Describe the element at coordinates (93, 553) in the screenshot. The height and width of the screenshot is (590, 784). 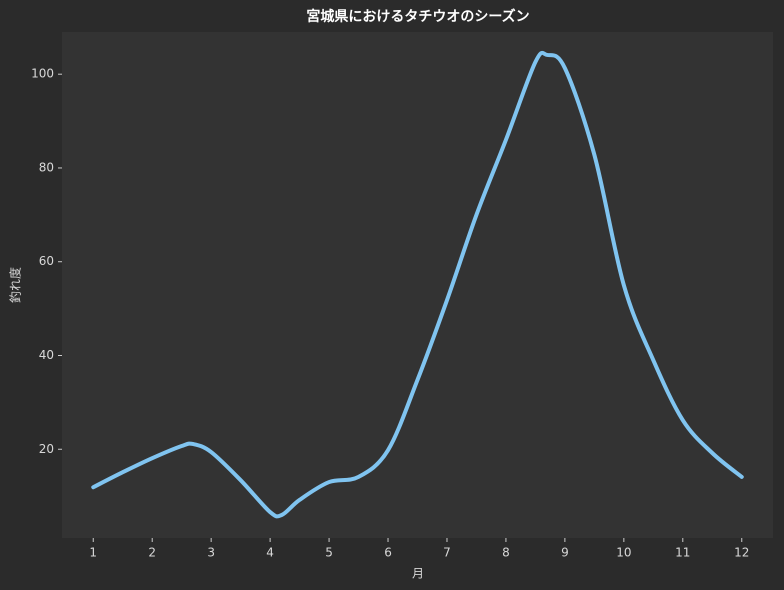
I see `x-tick-label: 1` at that location.